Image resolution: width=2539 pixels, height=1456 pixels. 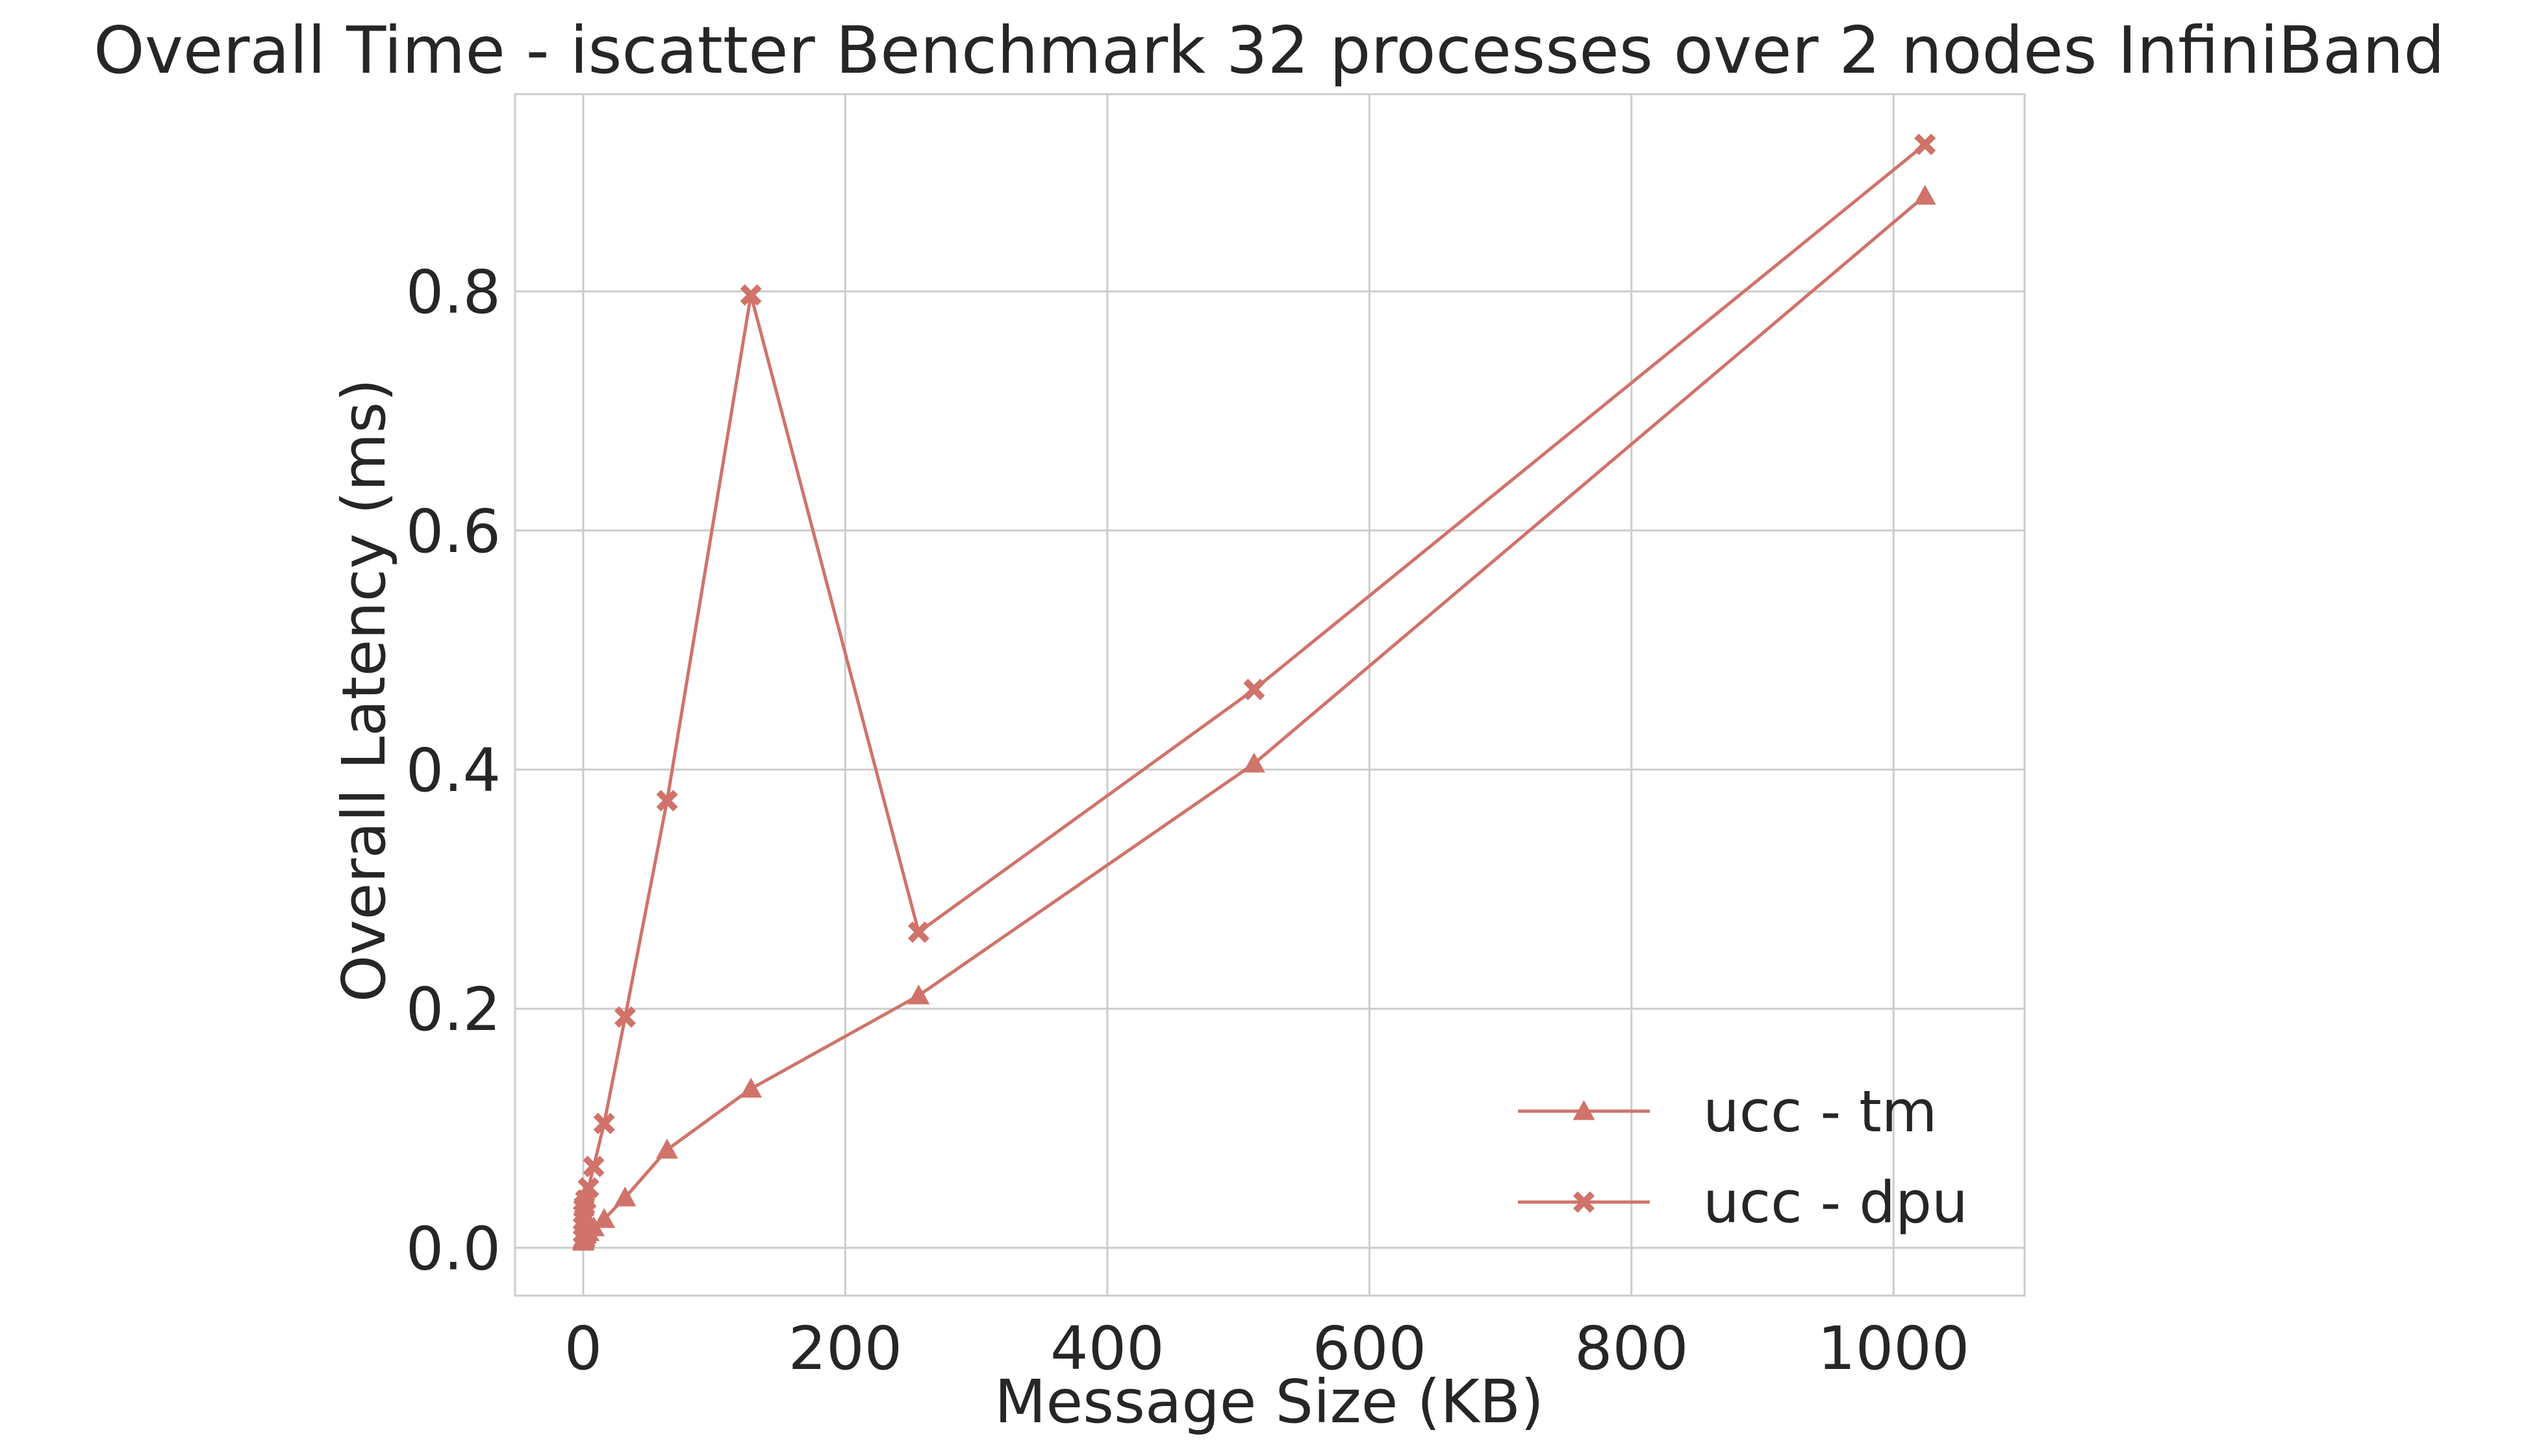 I want to click on legend-entry: ucc - tm, so click(x=1728, y=1111).